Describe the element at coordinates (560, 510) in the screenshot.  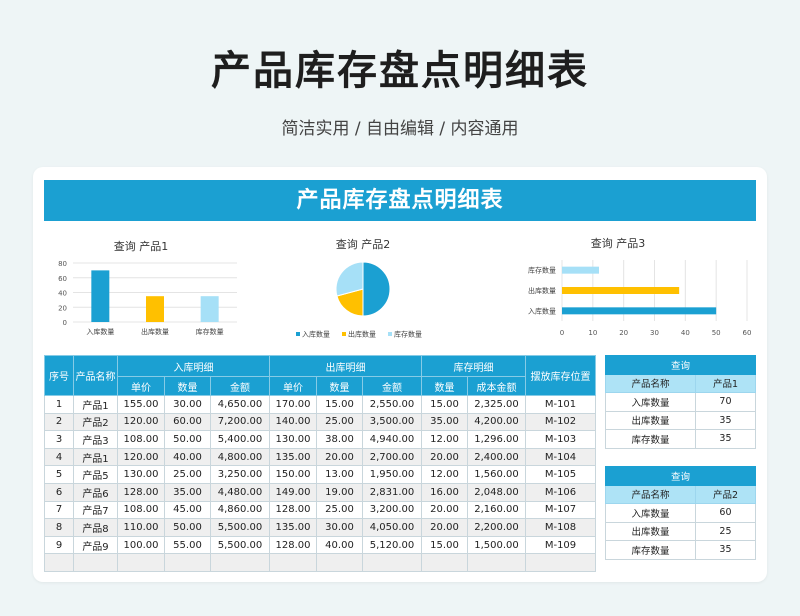
I see `table-cell: M-107` at that location.